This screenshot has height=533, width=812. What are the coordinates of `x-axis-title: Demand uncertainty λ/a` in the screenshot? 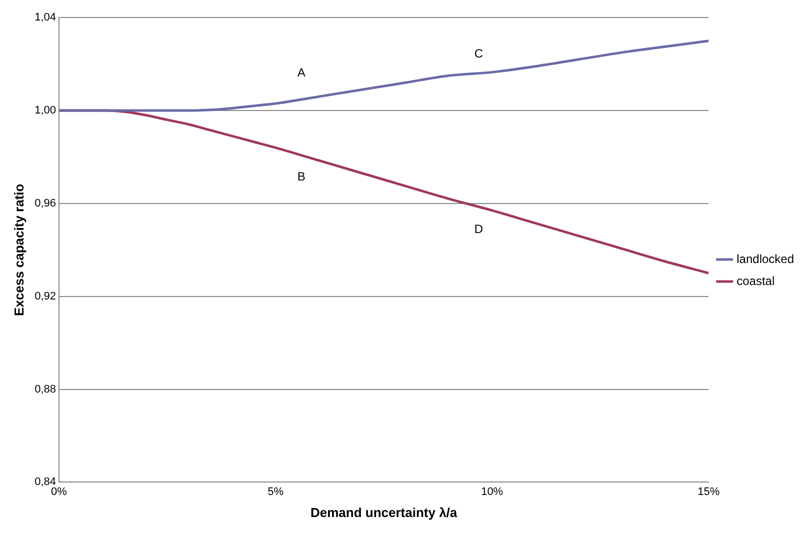 It's located at (384, 512).